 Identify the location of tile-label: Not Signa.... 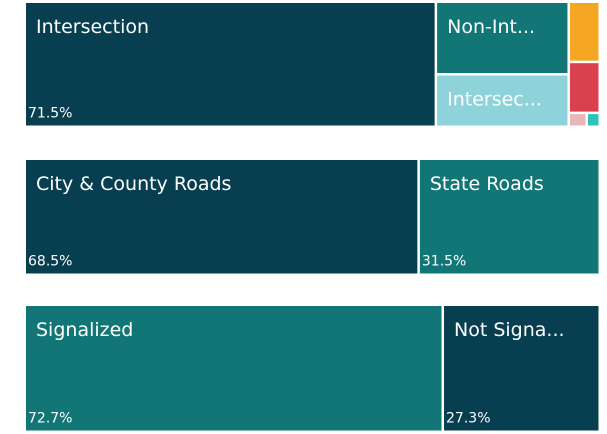
(509, 330).